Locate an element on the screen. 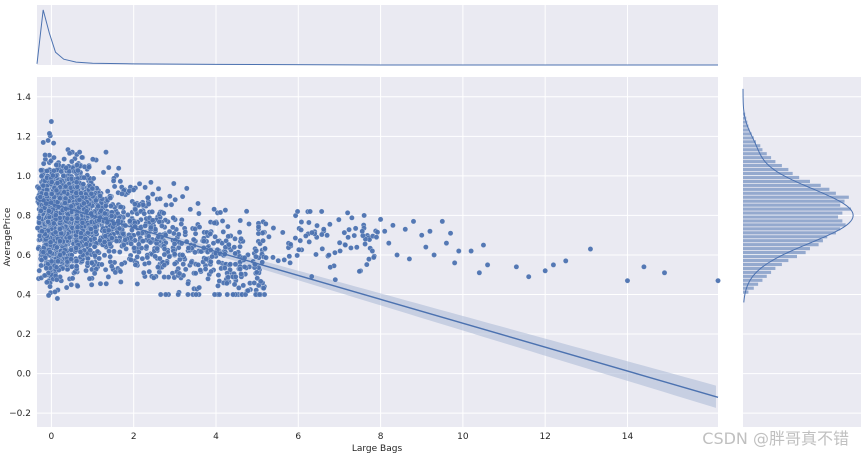  x-tick-label: 4 is located at coordinates (216, 437).